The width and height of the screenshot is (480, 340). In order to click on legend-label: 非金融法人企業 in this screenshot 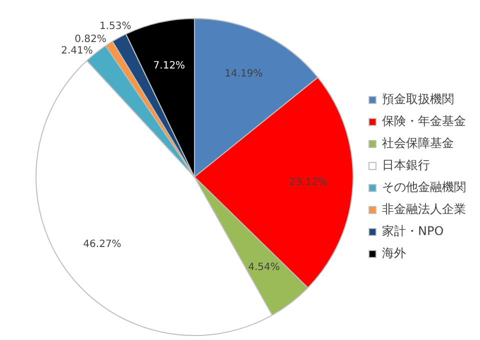, I will do `click(424, 209)`.